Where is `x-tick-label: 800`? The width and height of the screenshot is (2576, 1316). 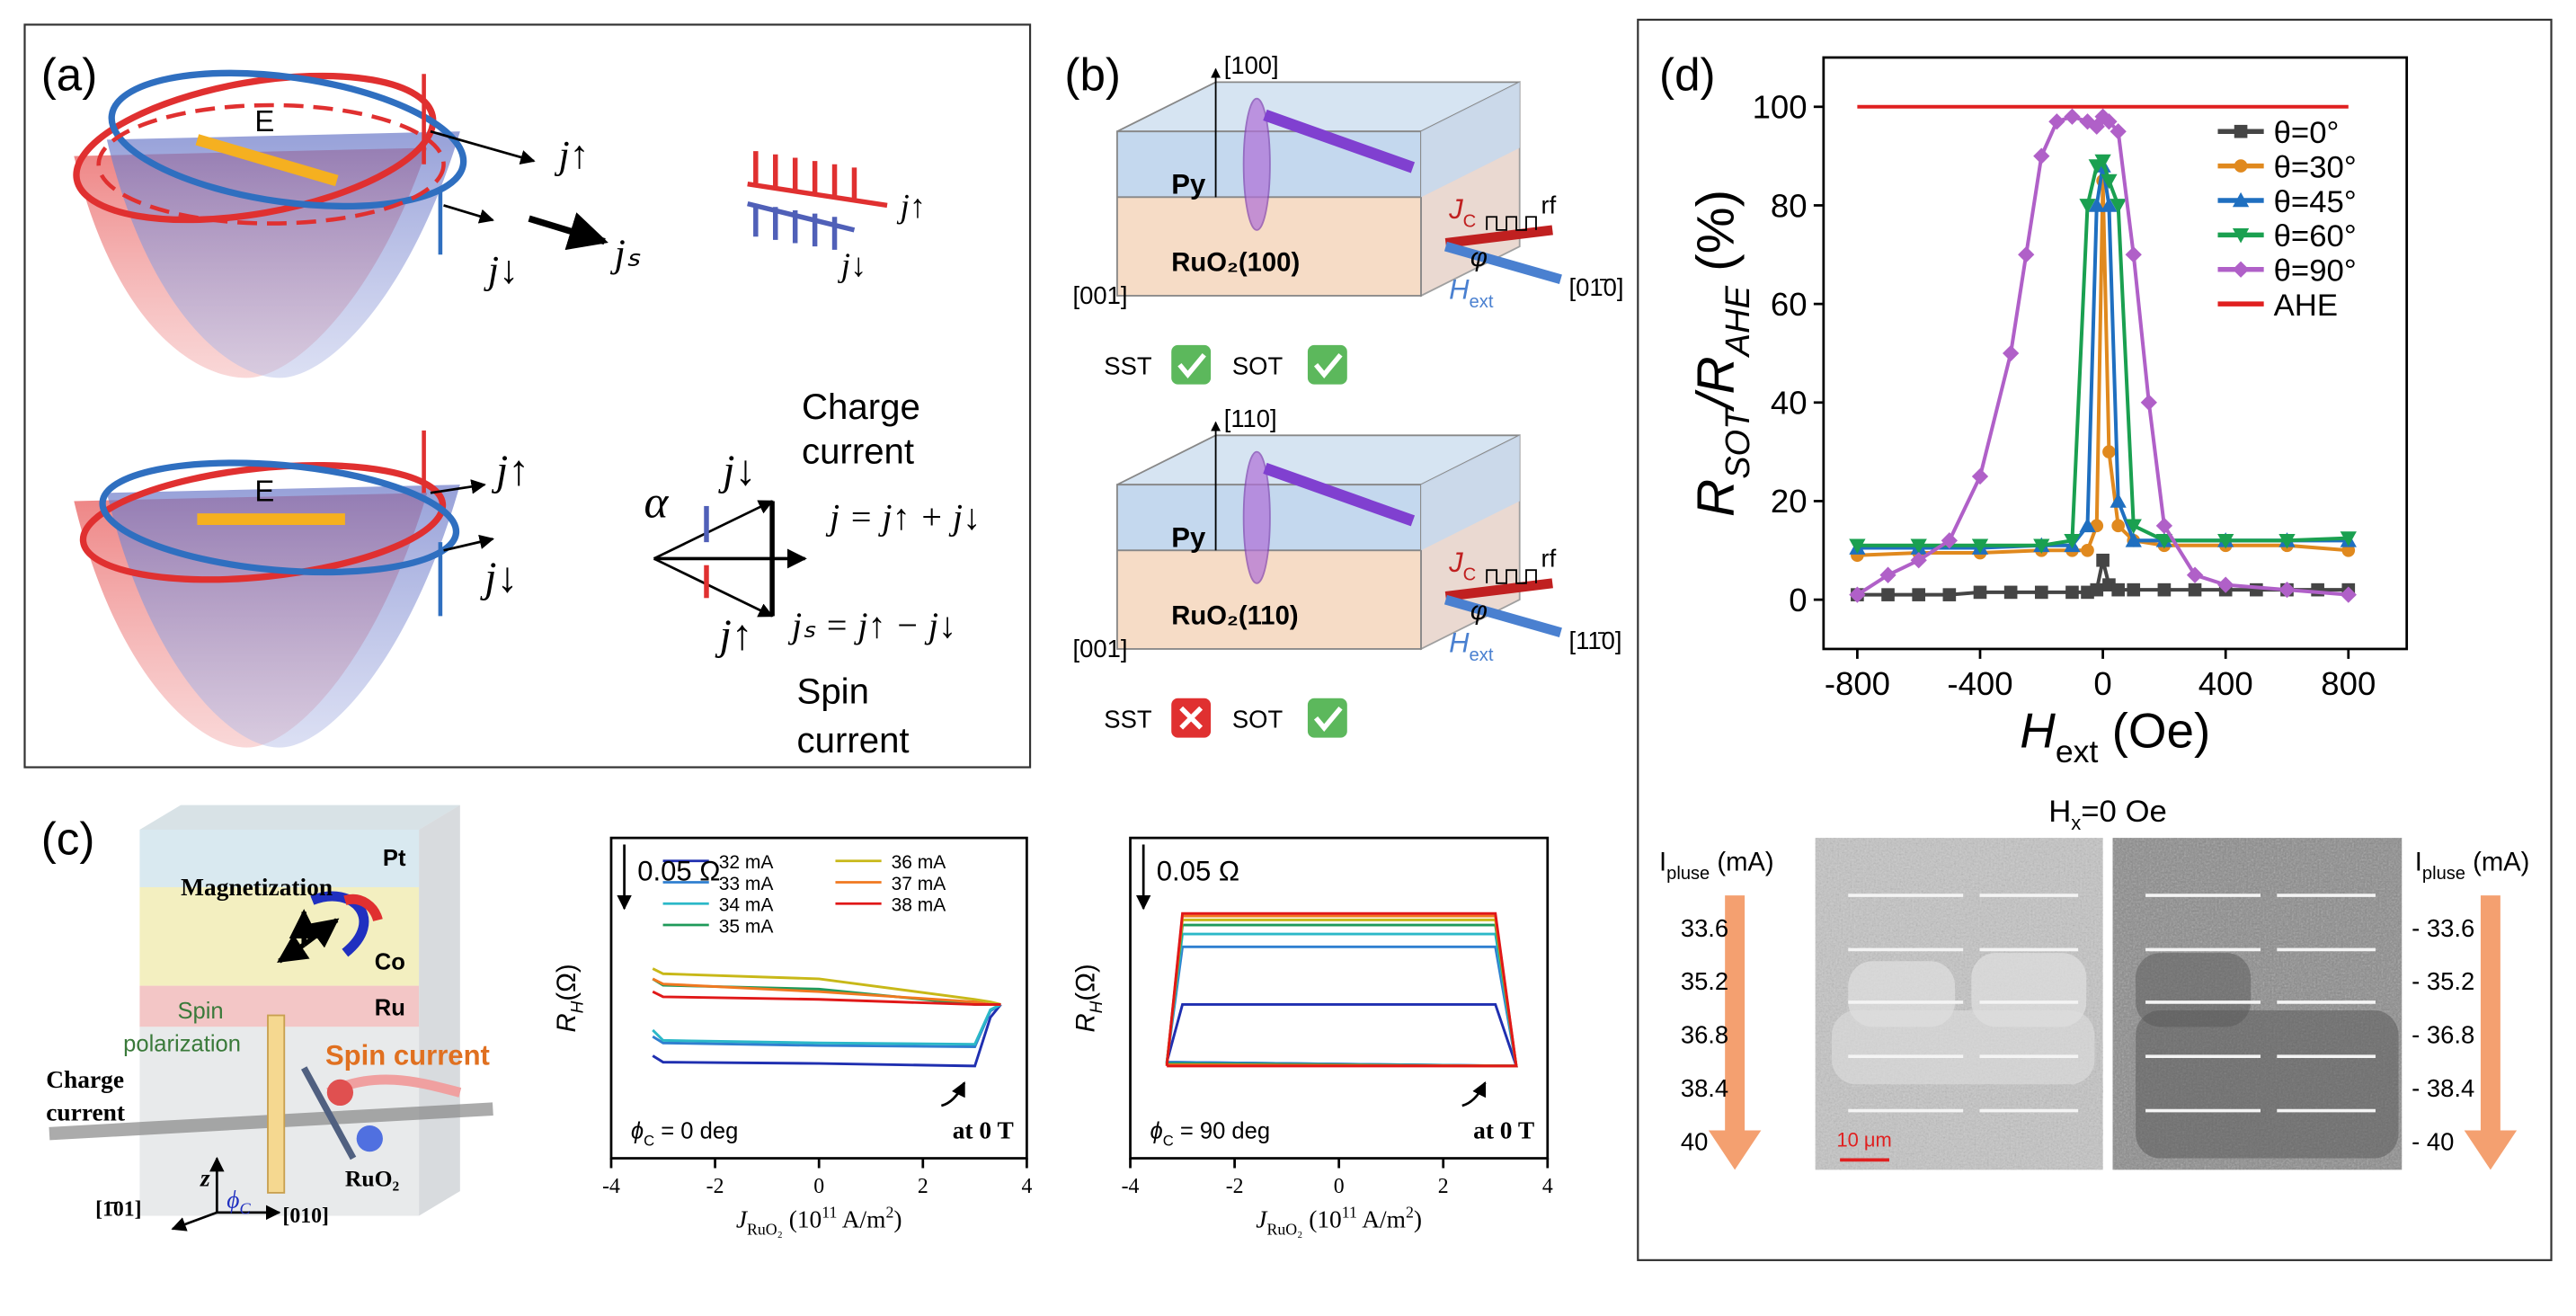 x-tick-label: 800 is located at coordinates (2348, 683).